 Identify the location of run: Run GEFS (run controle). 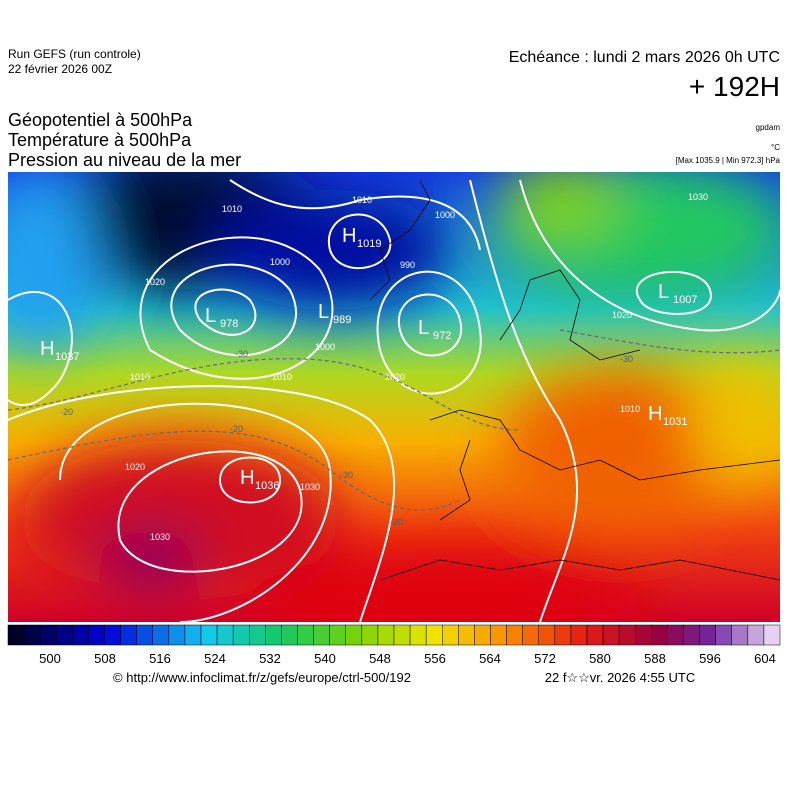
(74, 54).